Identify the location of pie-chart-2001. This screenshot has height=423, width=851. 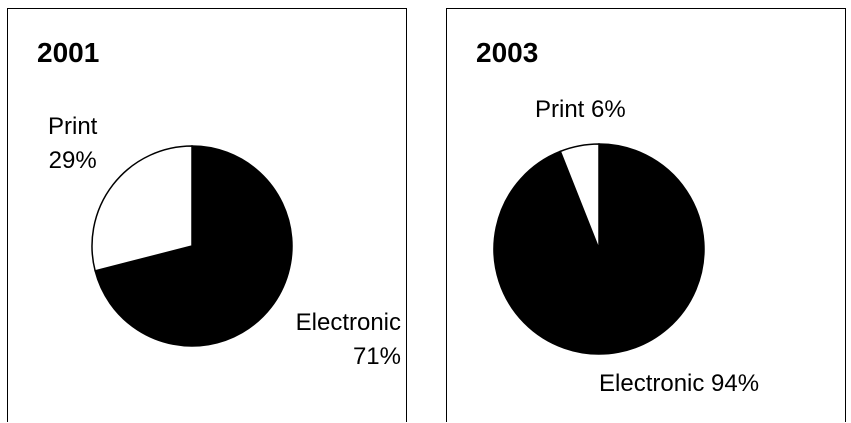
(192, 246).